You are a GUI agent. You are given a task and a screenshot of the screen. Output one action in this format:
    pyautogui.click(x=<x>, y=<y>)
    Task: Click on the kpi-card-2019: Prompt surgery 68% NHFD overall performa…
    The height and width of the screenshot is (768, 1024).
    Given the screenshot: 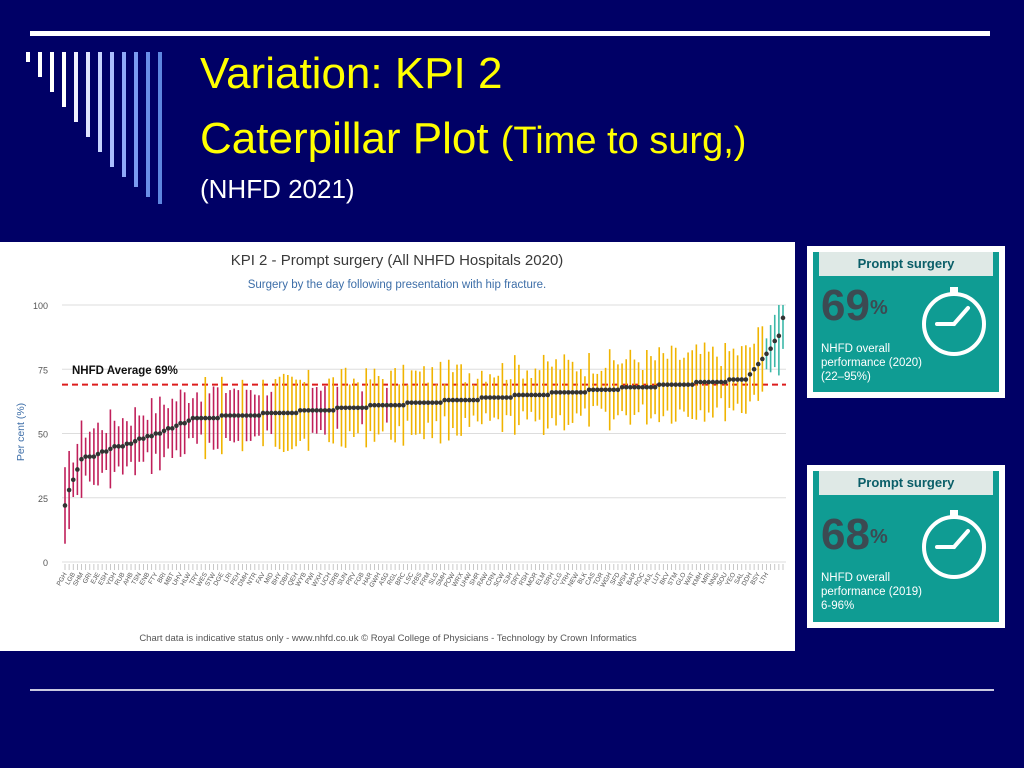 What is the action you would take?
    pyautogui.click(x=906, y=546)
    